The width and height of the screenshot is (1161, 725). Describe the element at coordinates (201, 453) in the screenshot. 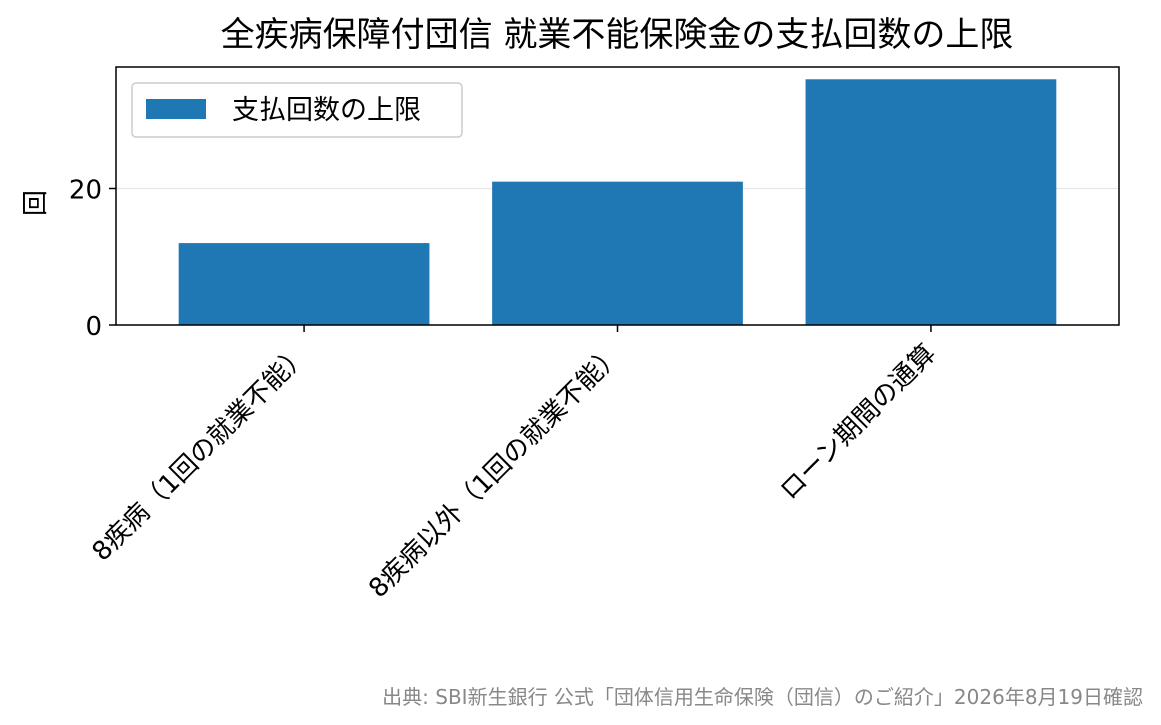

I see `x-tick-label: 8疾病（1回の就業不能）` at that location.